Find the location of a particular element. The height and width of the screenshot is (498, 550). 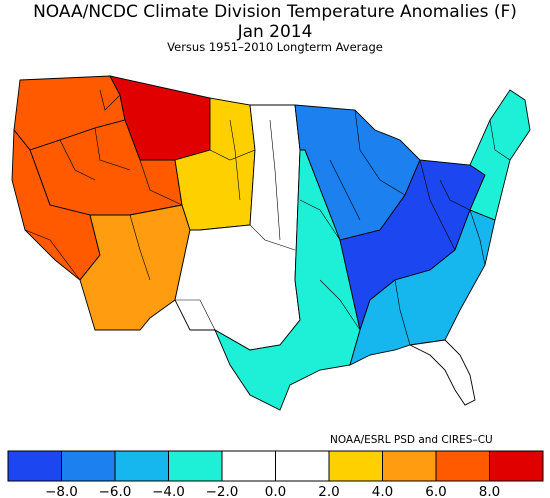

legend-tick-label: 4.0 is located at coordinates (382, 491).